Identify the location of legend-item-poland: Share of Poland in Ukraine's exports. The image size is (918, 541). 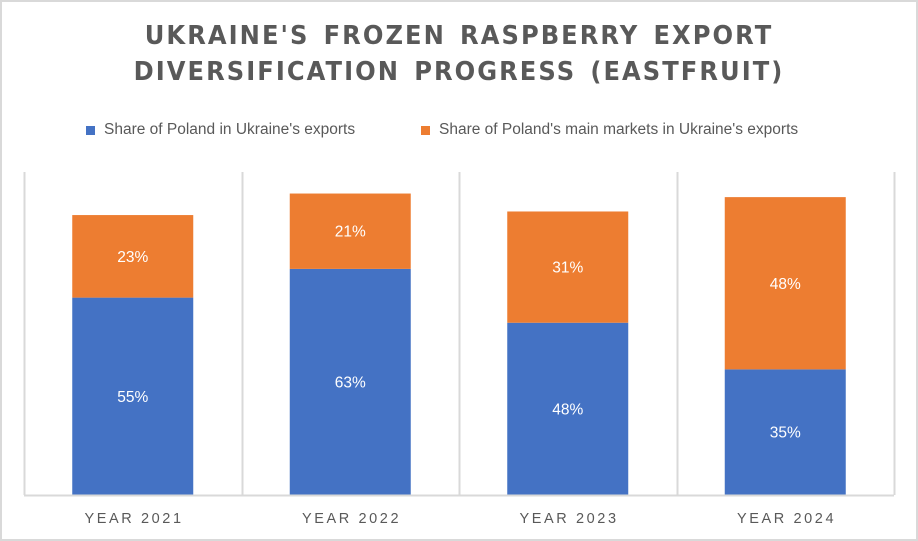
(220, 130).